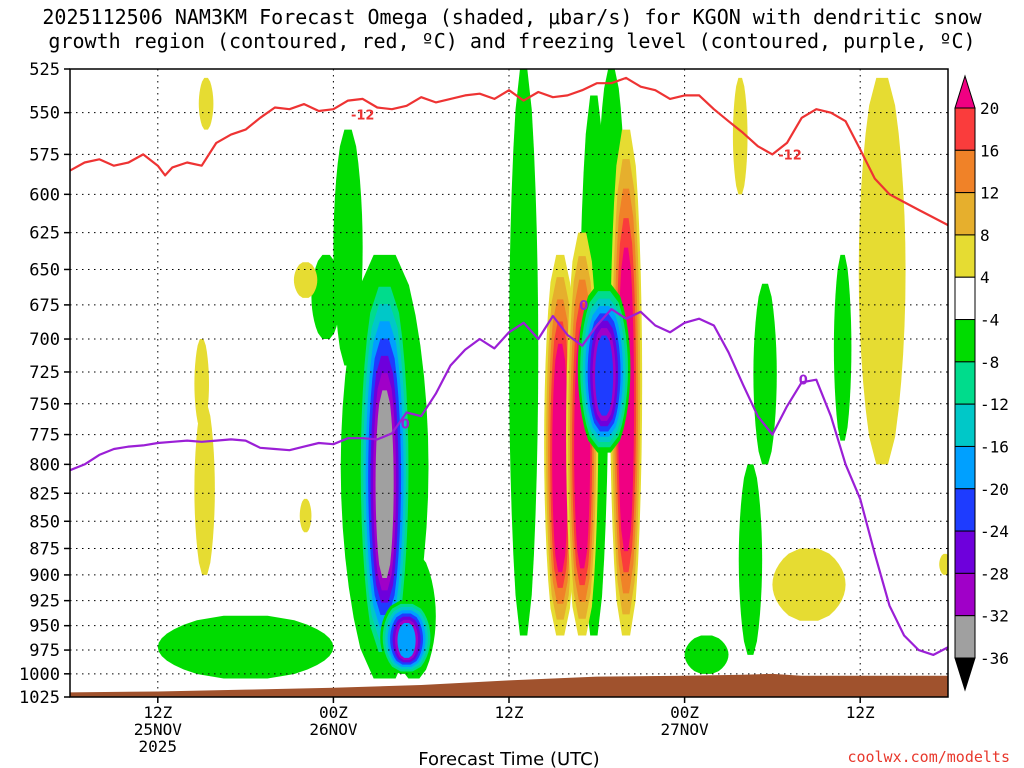  Describe the element at coordinates (44, 602) in the screenshot. I see `y-tick-label: 925` at that location.